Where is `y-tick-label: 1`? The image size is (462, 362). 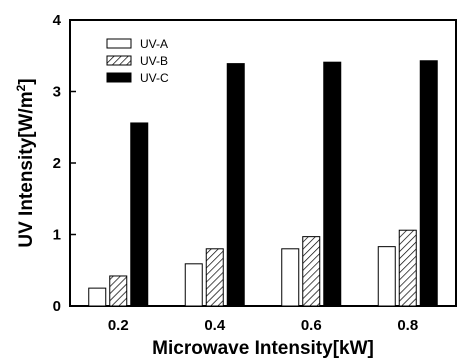
y-tick-label: 1 is located at coordinates (57, 235).